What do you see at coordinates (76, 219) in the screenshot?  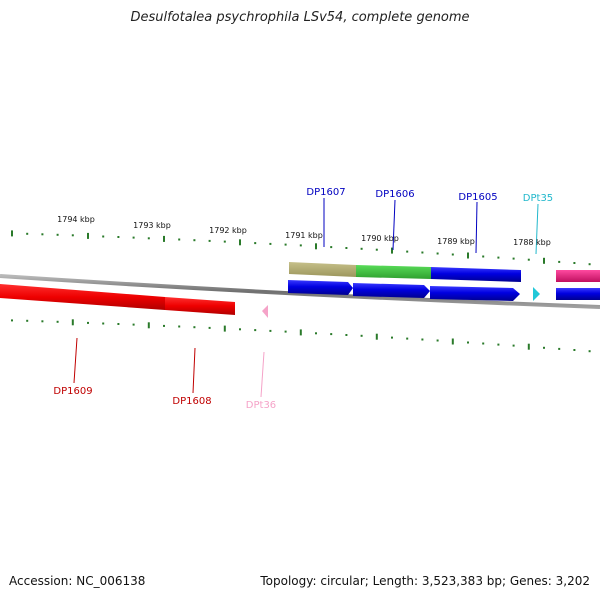 I see `scale-label-1794: 1794 kbp` at bounding box center [76, 219].